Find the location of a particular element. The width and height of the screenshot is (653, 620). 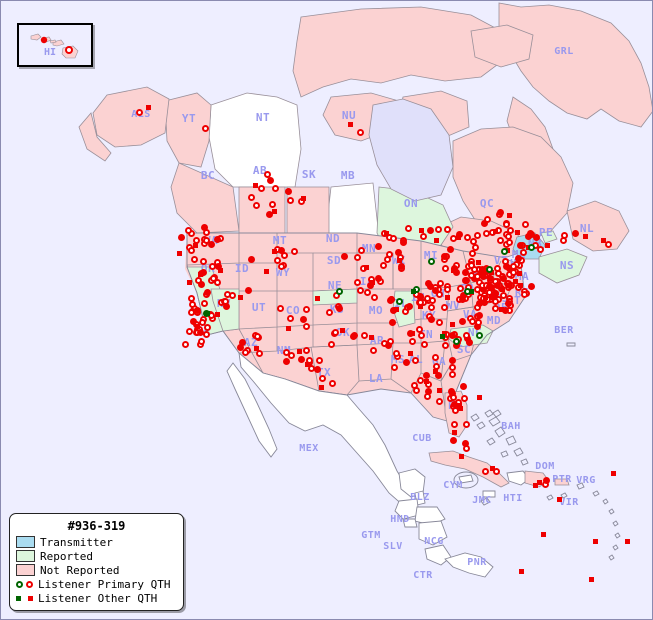

region-arctic-islands is located at coordinates (502, 46).